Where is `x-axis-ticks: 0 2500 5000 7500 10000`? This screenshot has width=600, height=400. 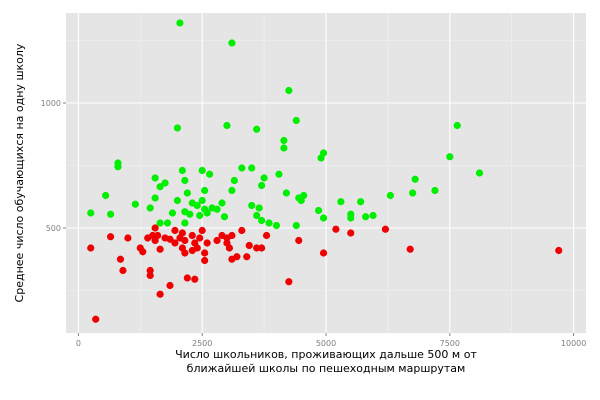 x-axis-ticks: 0 2500 5000 7500 10000 is located at coordinates (331, 340).